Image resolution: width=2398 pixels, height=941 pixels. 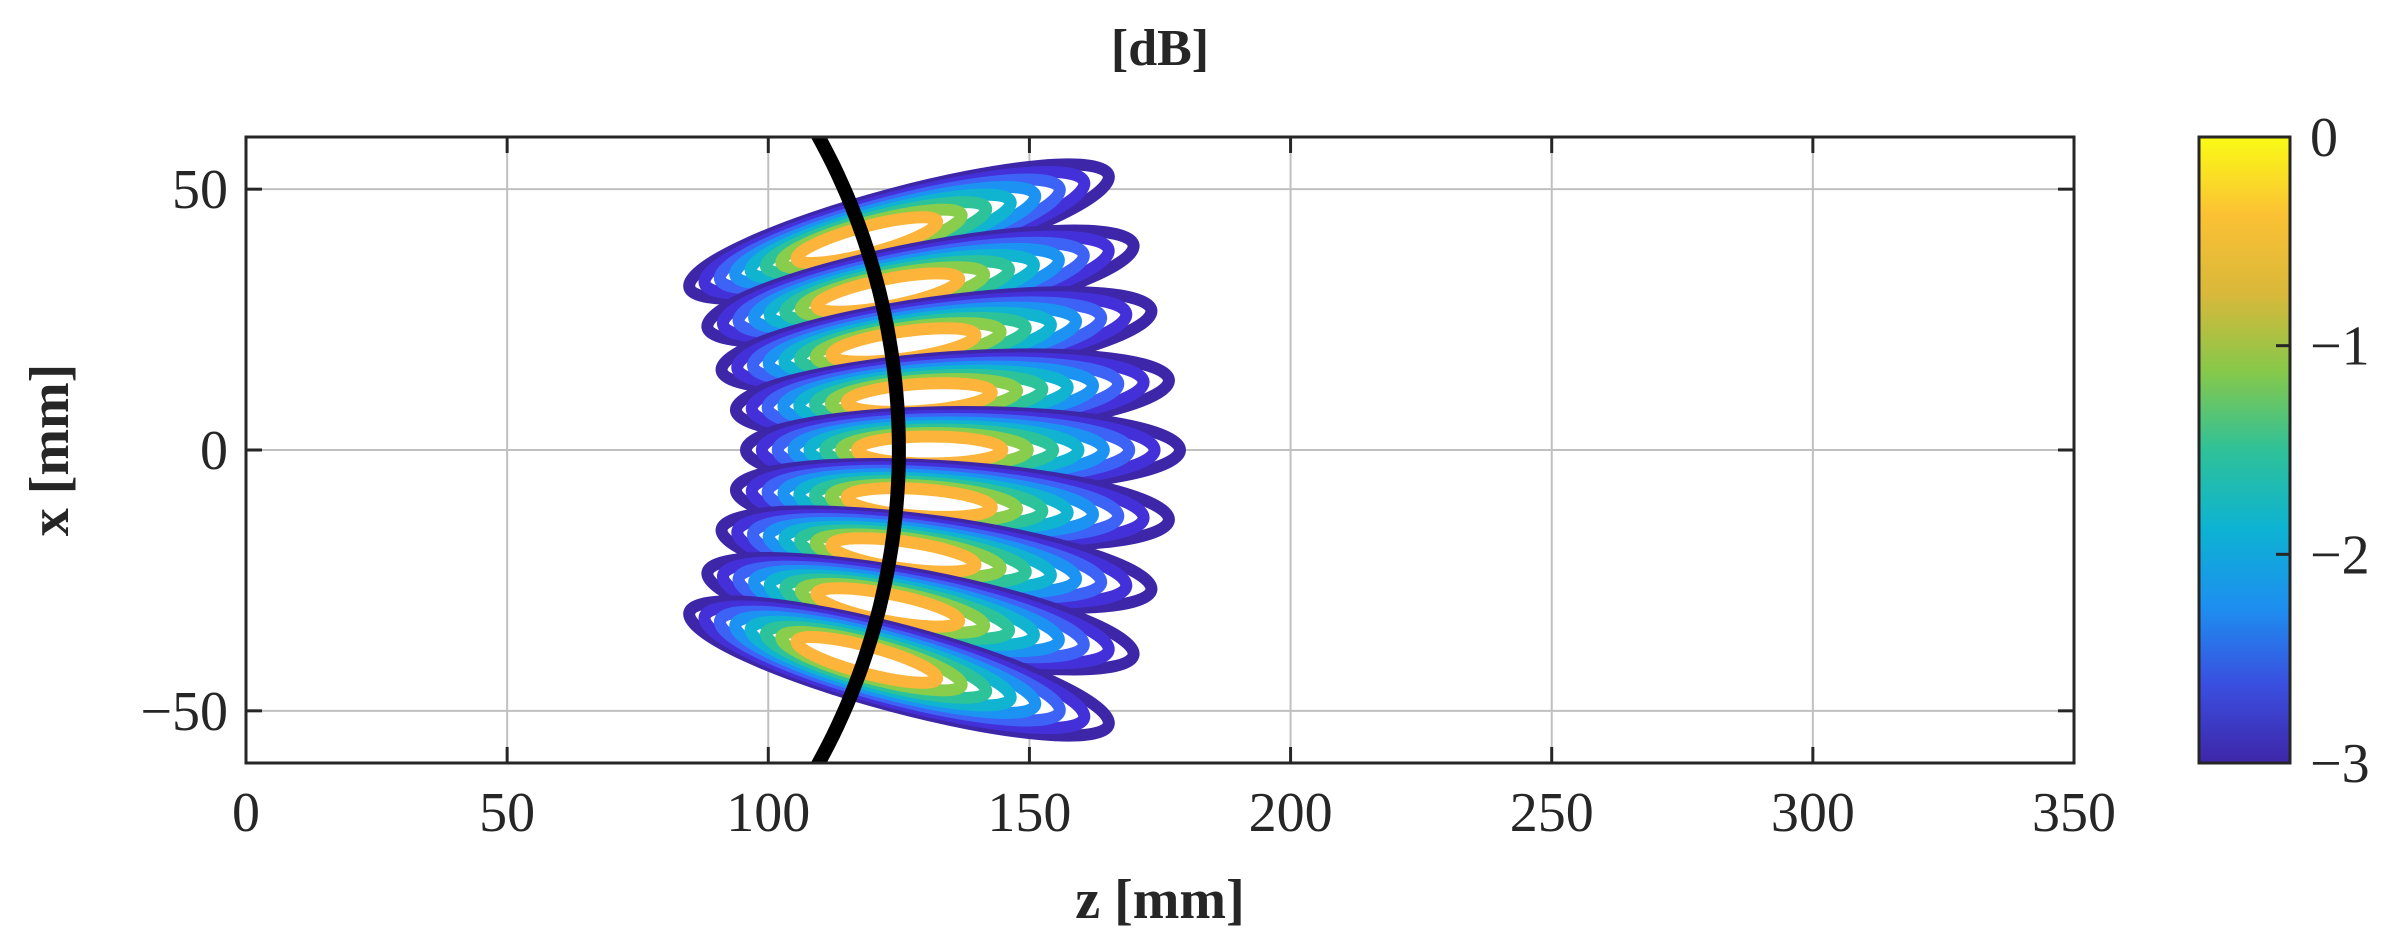 I want to click on x-axis-label: z [mm], so click(x=1159, y=900).